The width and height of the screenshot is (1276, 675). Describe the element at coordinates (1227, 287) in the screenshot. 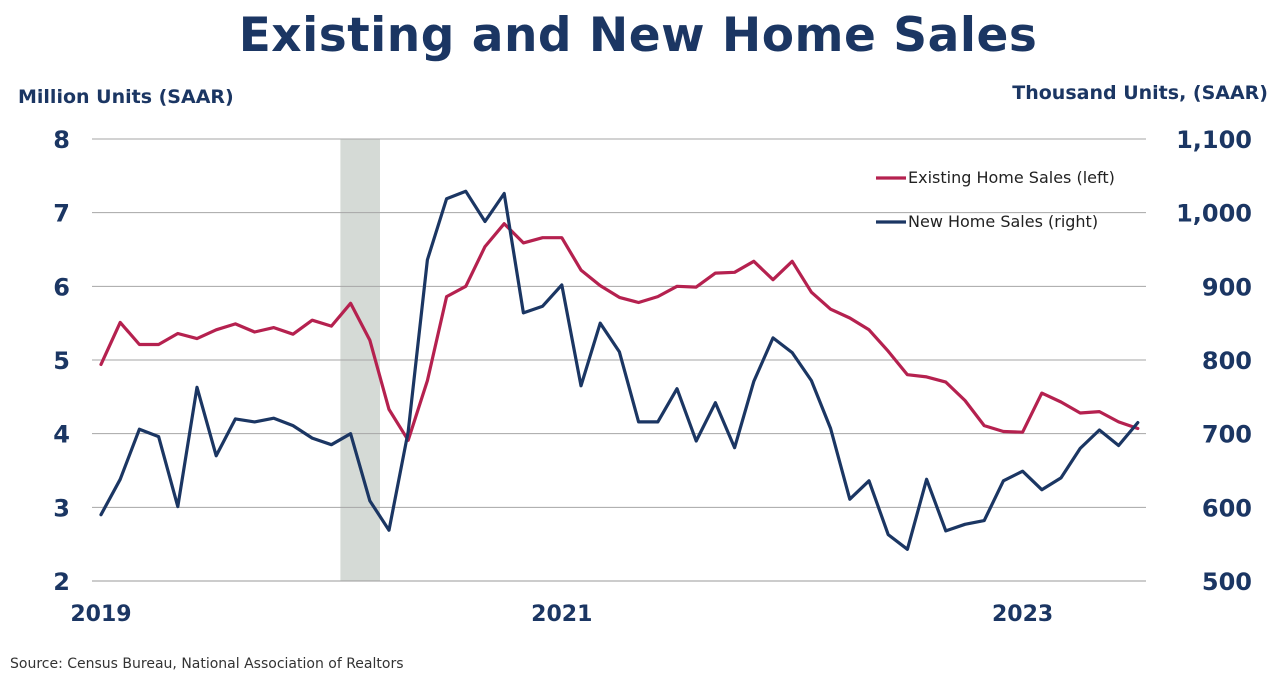

I see `y-tick-right: 900` at that location.